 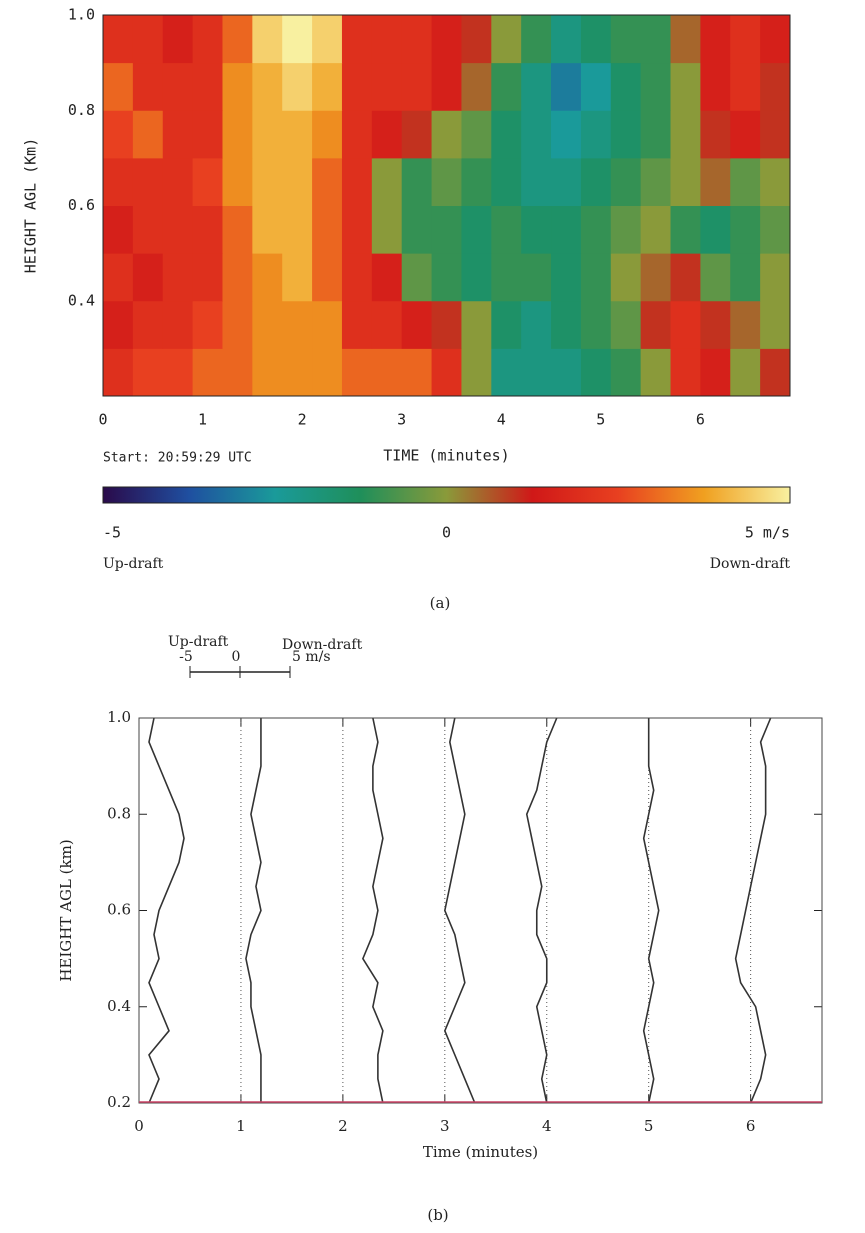 What do you see at coordinates (81, 205) in the screenshot?
I see `y-tick-label: 0.6` at bounding box center [81, 205].